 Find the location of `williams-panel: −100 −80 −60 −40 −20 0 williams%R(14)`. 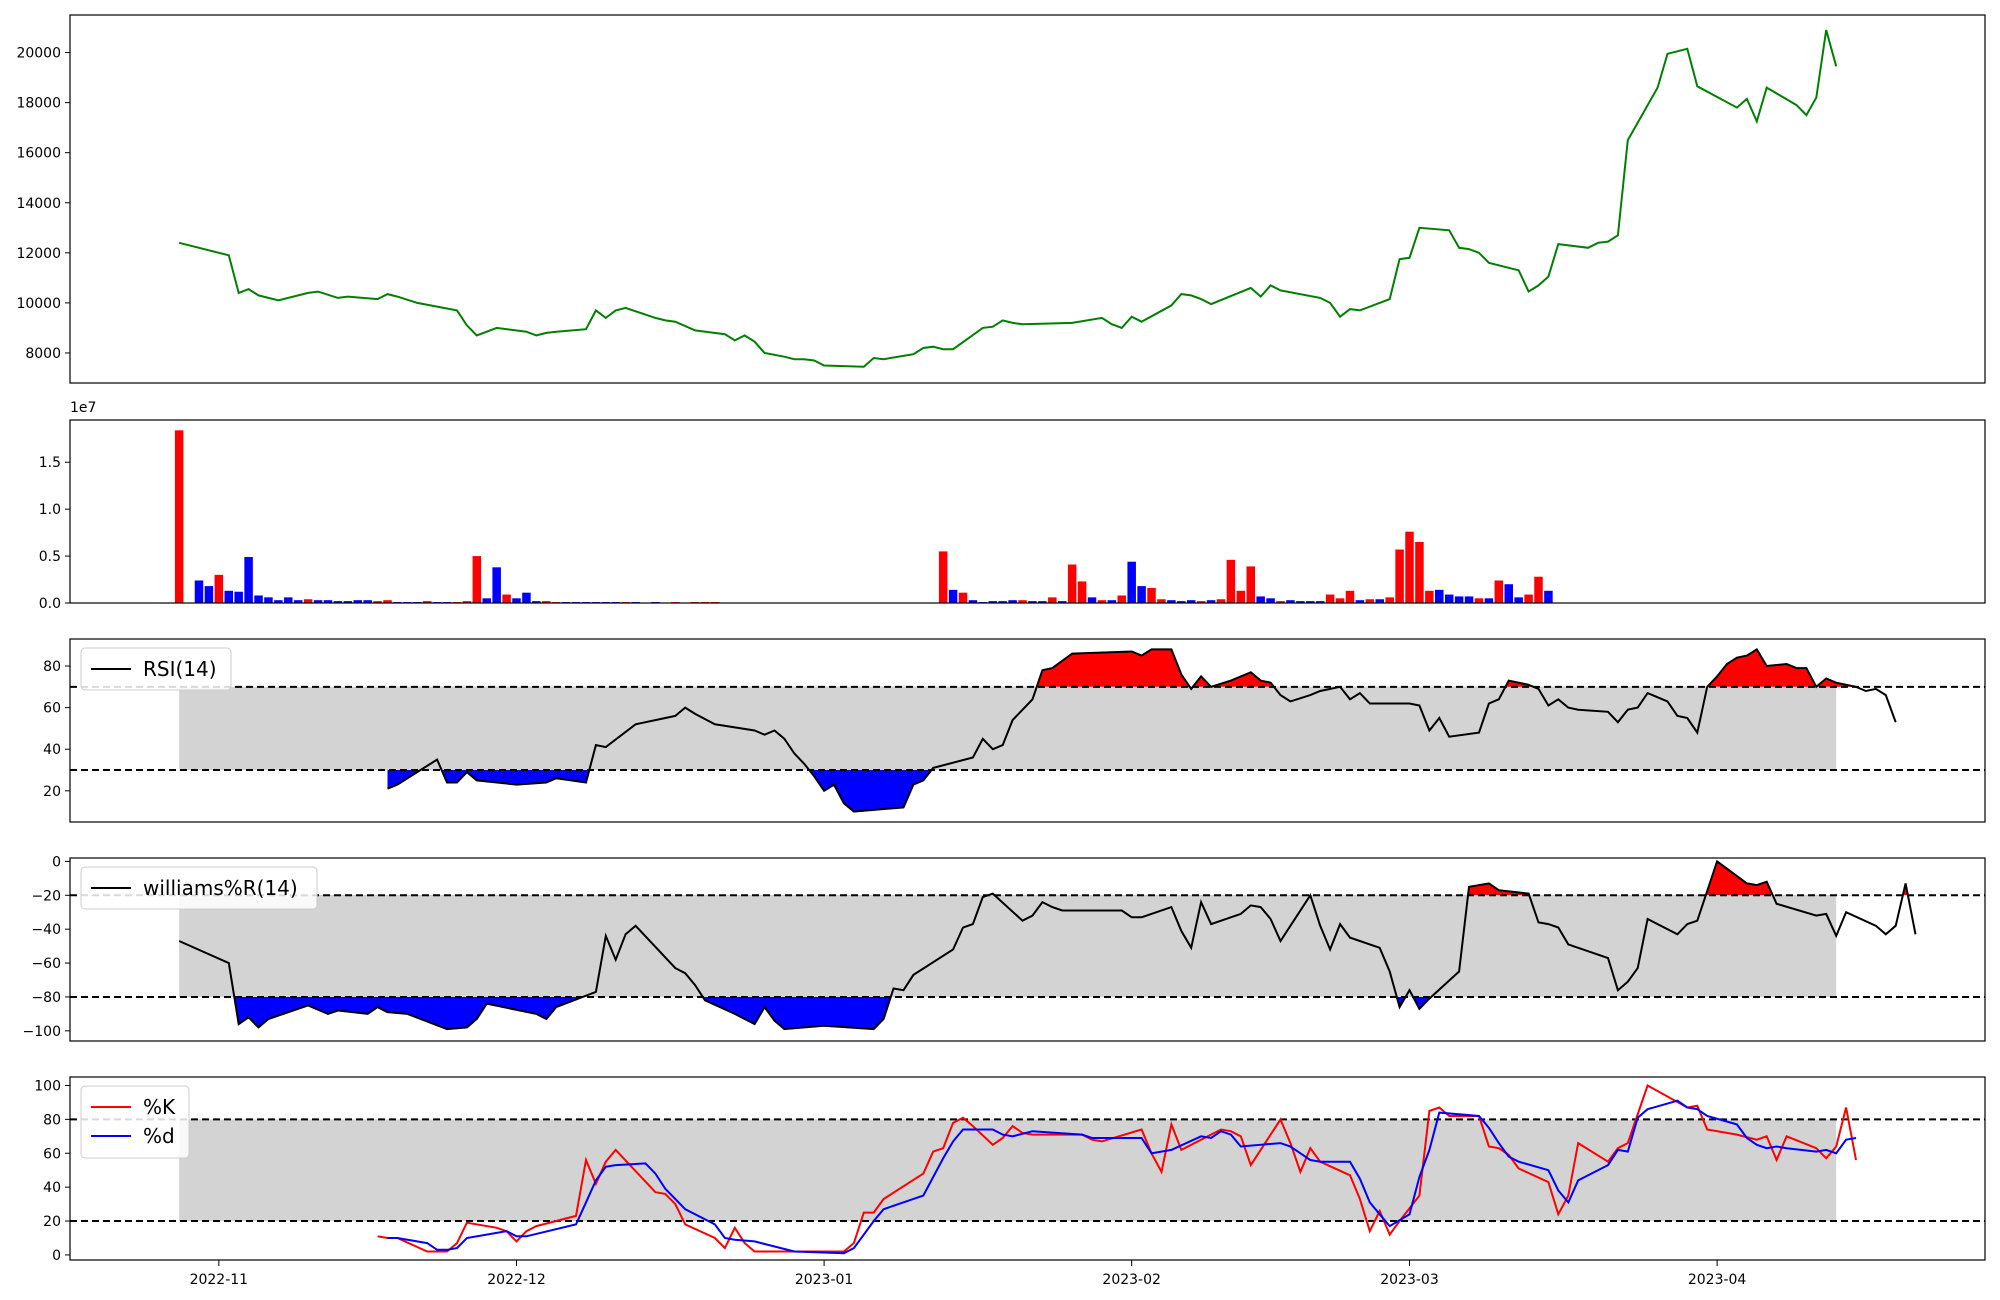

williams-panel: −100 −80 −60 −40 −20 0 williams%R(14) is located at coordinates (1004, 948).